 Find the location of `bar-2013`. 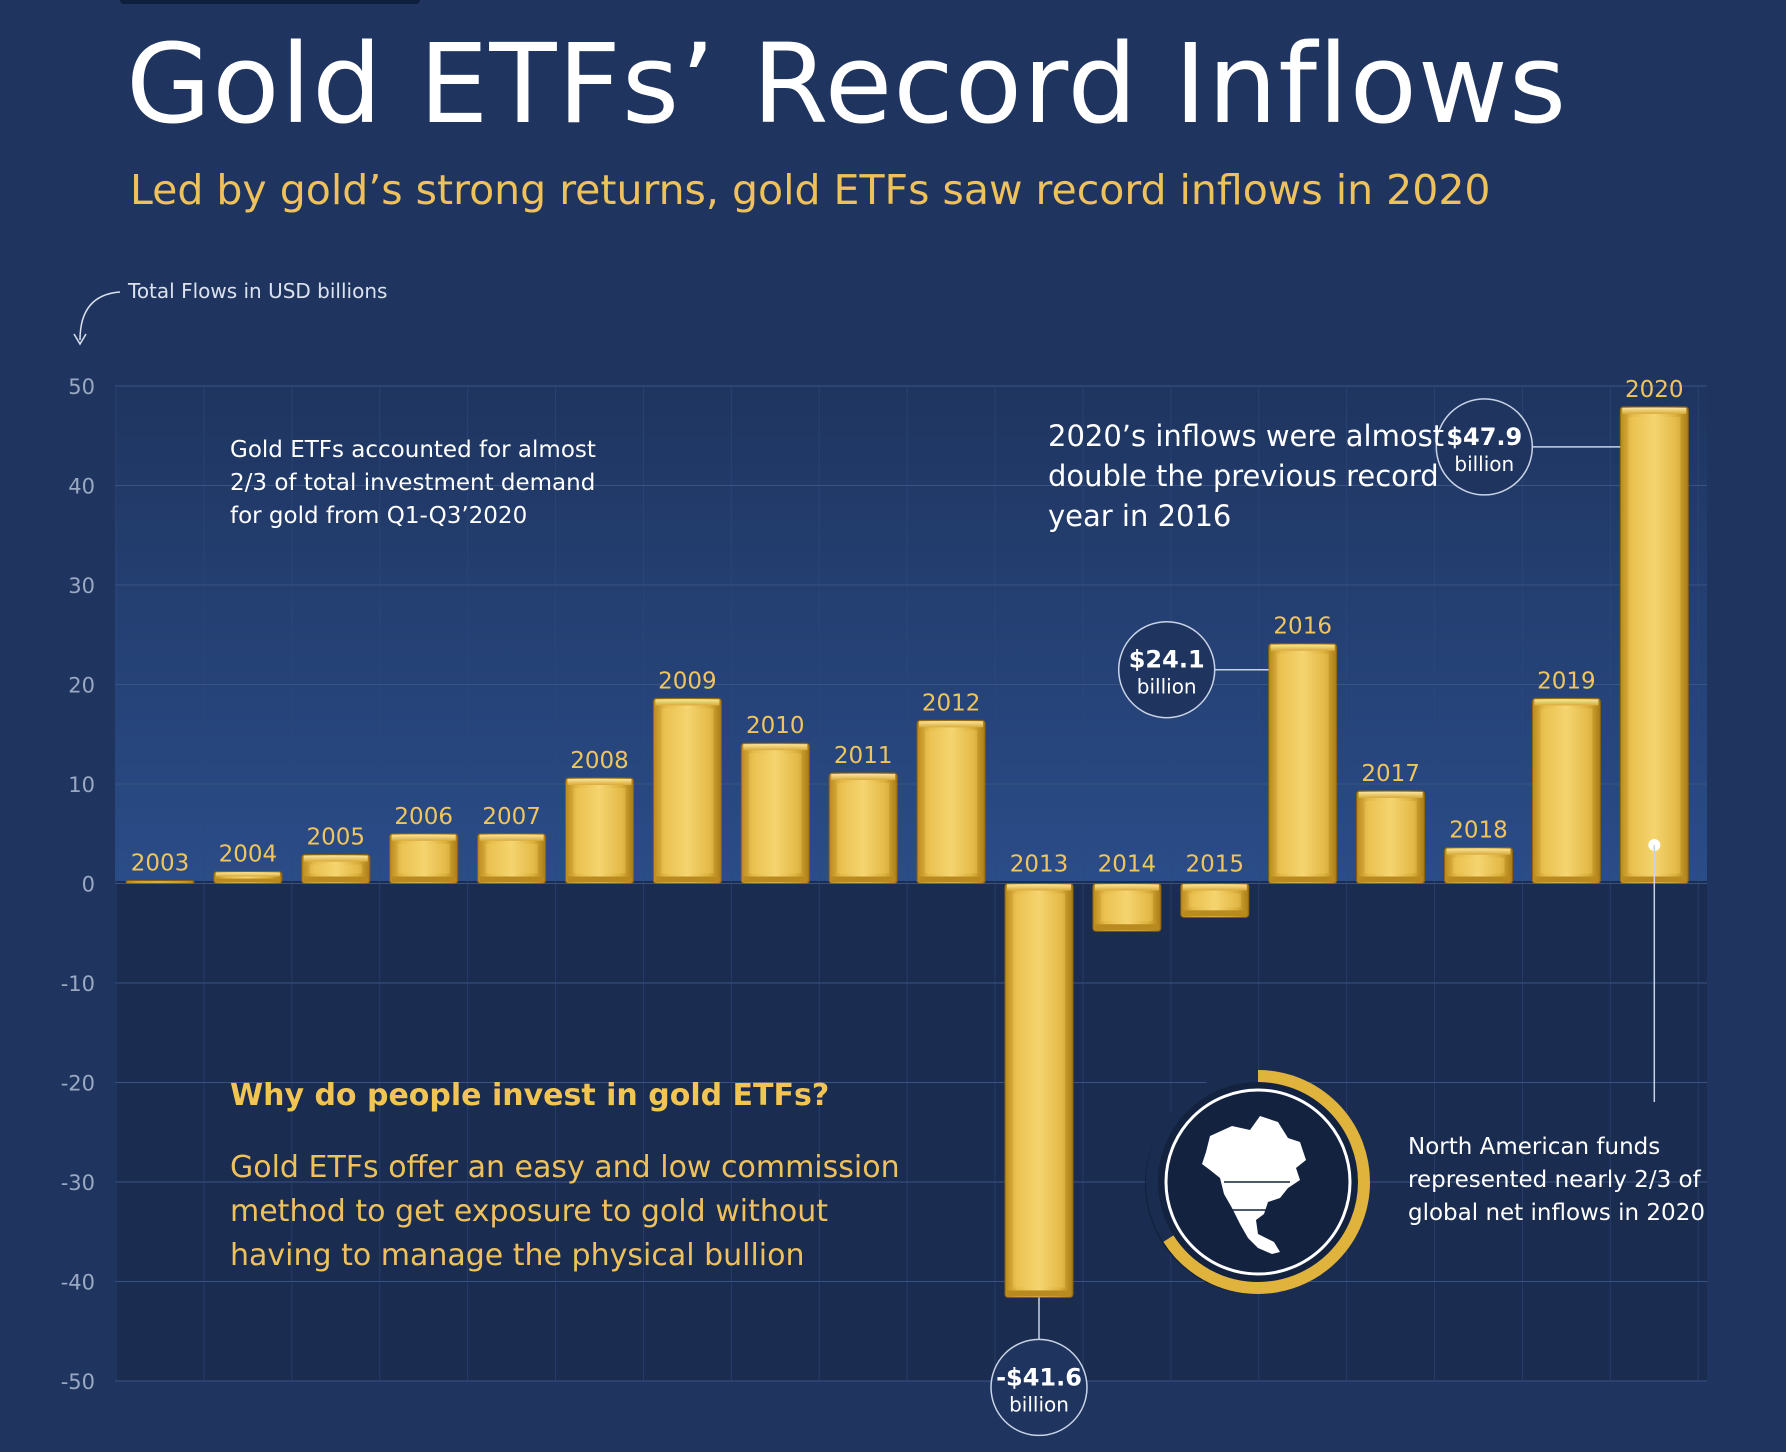

bar-2013 is located at coordinates (1039, 1090).